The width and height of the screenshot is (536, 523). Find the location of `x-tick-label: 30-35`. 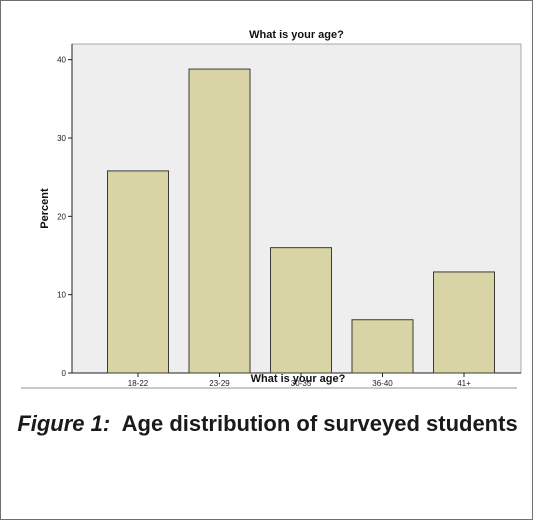

x-tick-label: 30-35 is located at coordinates (301, 383).